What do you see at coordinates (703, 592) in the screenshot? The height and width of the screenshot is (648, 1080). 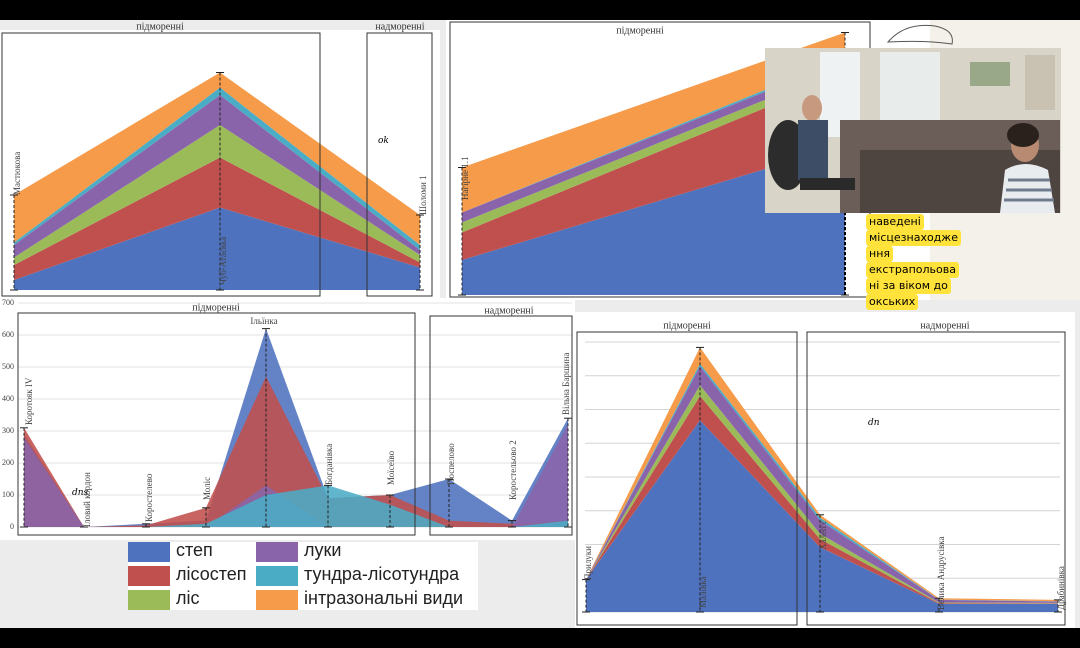 I see `category-label: Малівка` at bounding box center [703, 592].